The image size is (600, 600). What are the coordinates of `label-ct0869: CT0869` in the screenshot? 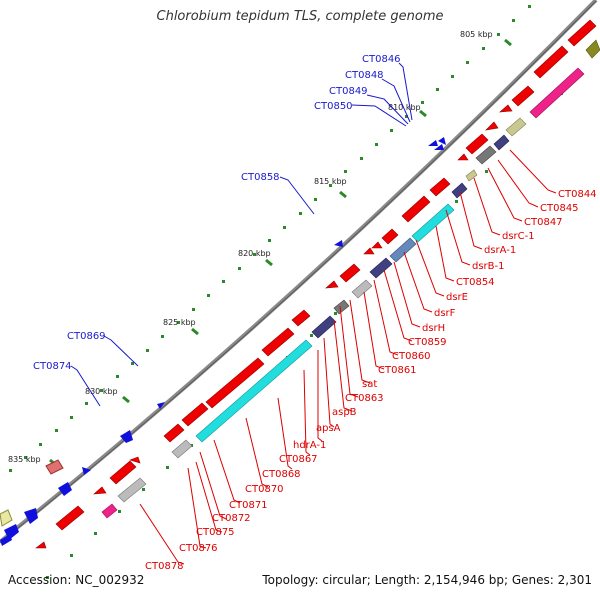 It's located at (86, 336).